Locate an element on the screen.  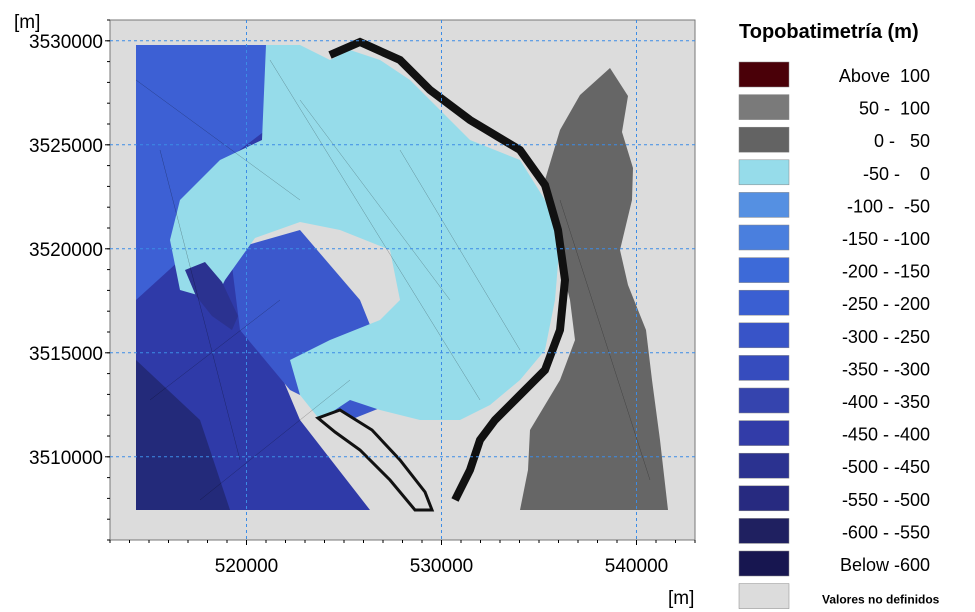
legend-label: -600 - -550 is located at coordinates (886, 532).